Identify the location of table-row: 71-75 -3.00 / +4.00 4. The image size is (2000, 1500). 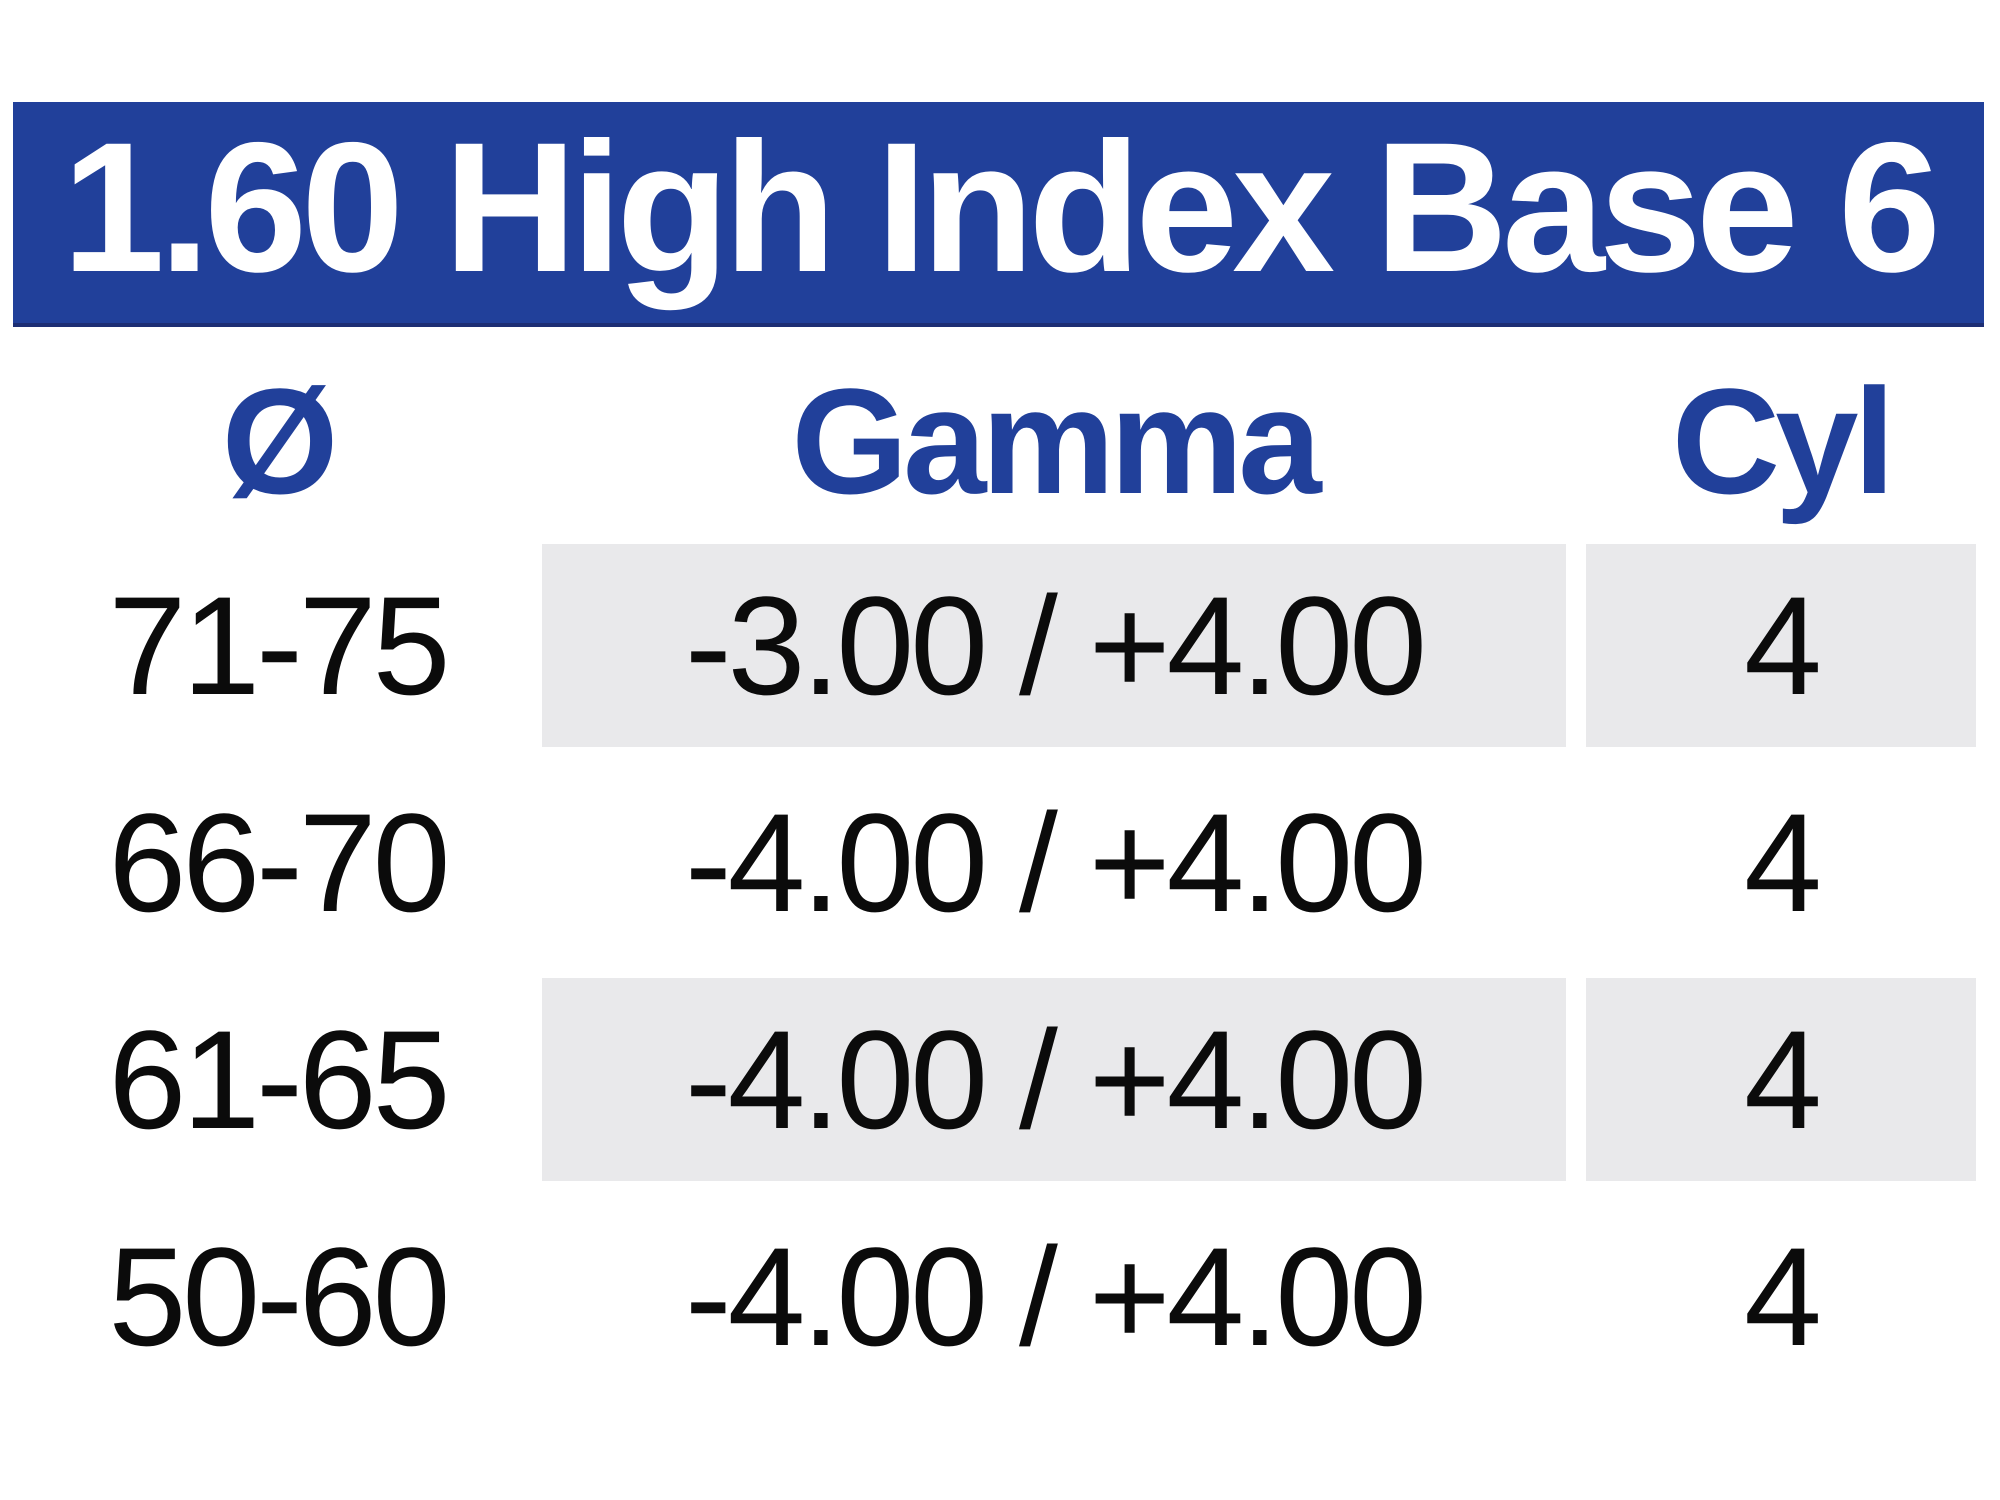
(994, 645).